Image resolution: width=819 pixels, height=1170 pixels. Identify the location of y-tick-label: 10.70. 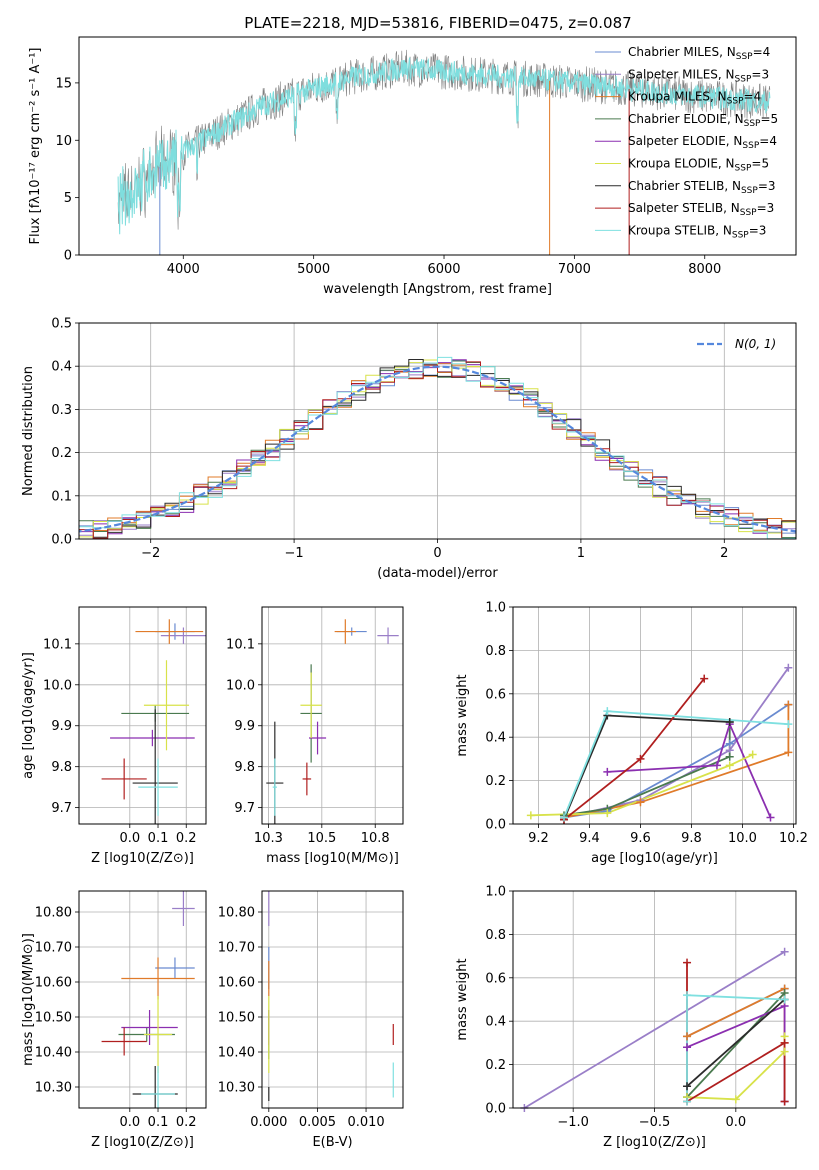
(236, 948).